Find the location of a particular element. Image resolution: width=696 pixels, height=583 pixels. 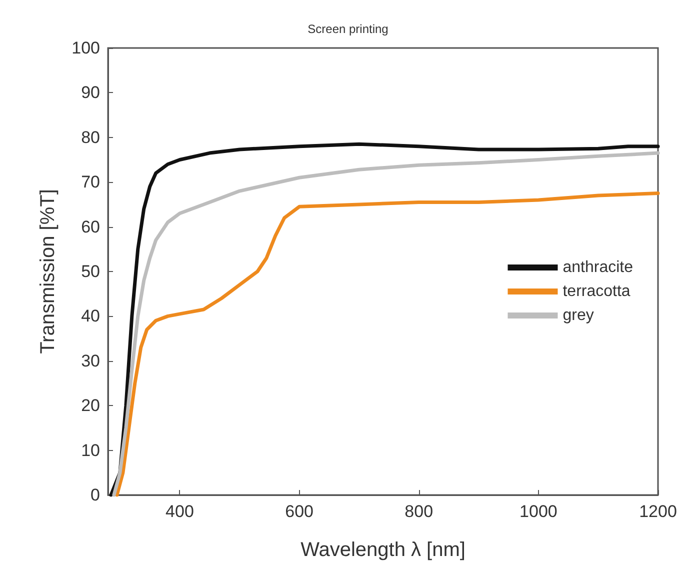

y-tick-label: 60 is located at coordinates (90, 226).